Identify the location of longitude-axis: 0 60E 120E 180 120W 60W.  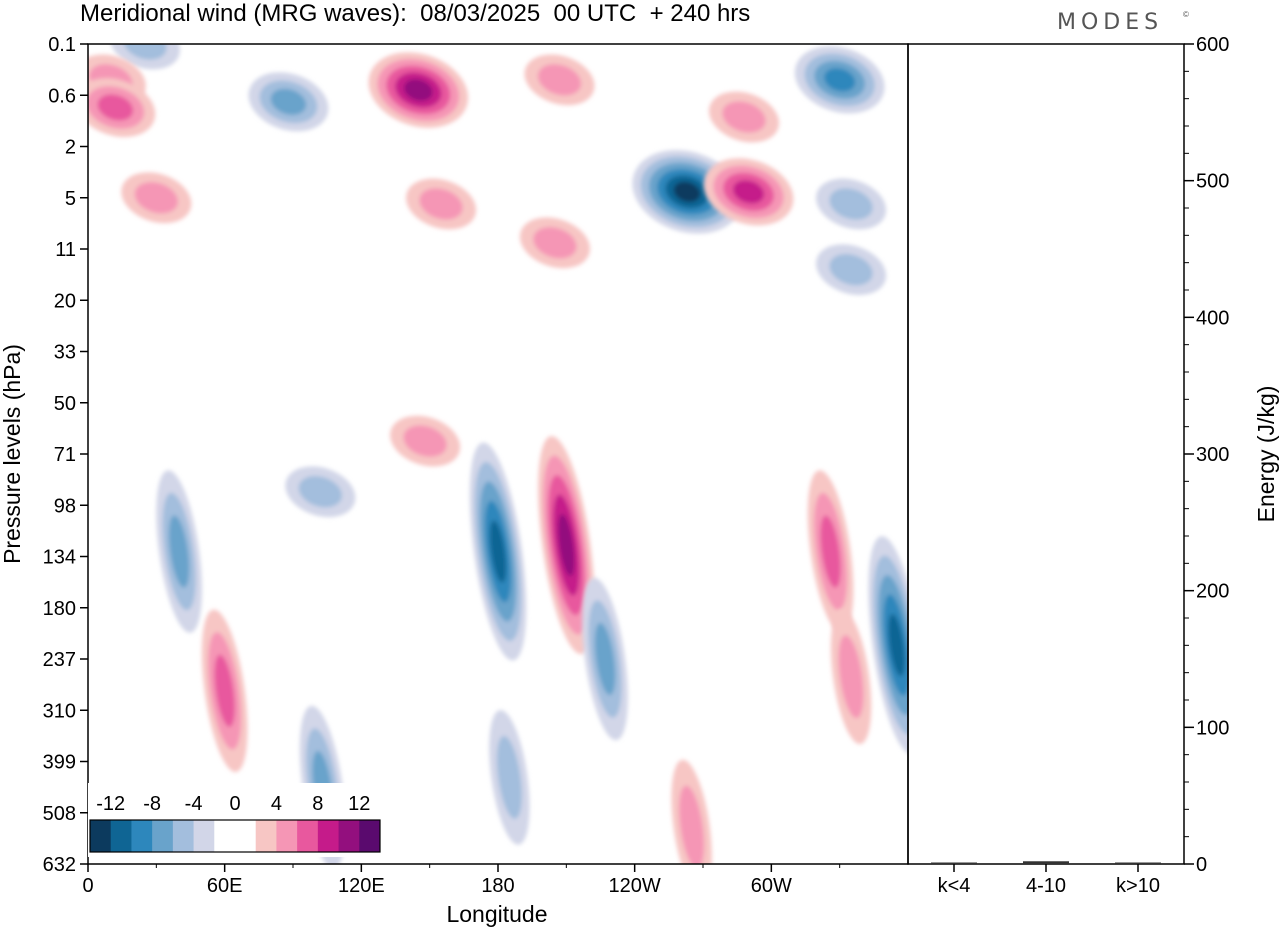
(461, 880).